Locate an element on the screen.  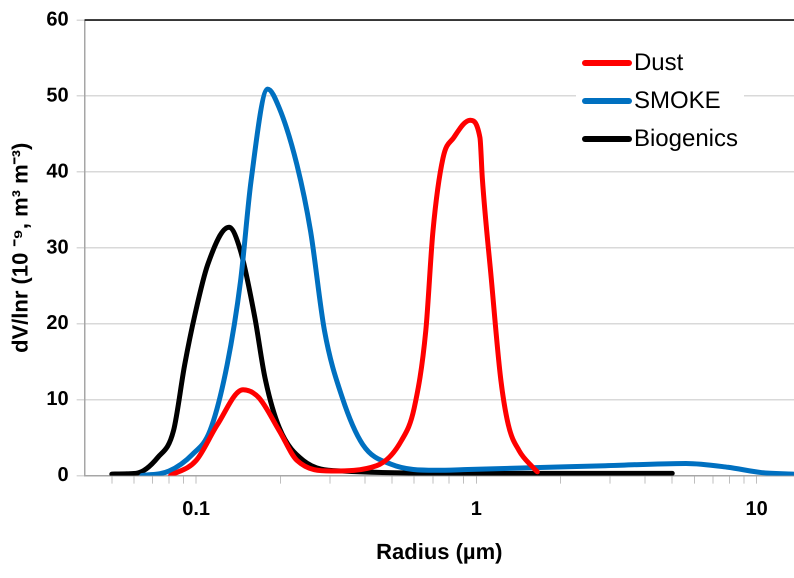
y-tick-label: 50 is located at coordinates (57, 95).